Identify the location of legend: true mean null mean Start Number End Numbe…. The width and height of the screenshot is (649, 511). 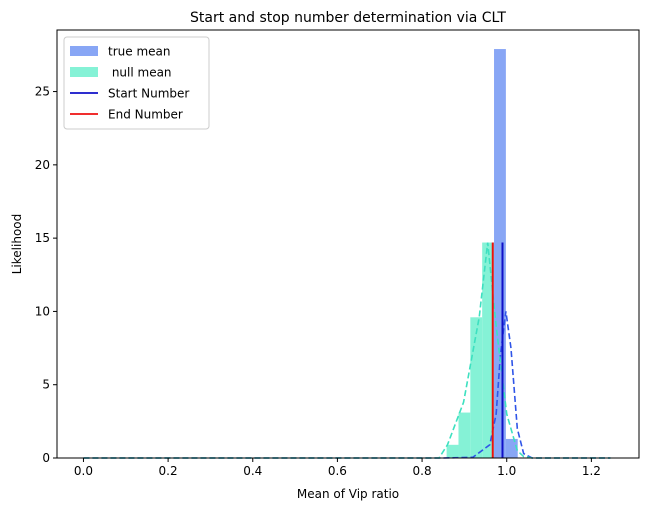
(136, 83).